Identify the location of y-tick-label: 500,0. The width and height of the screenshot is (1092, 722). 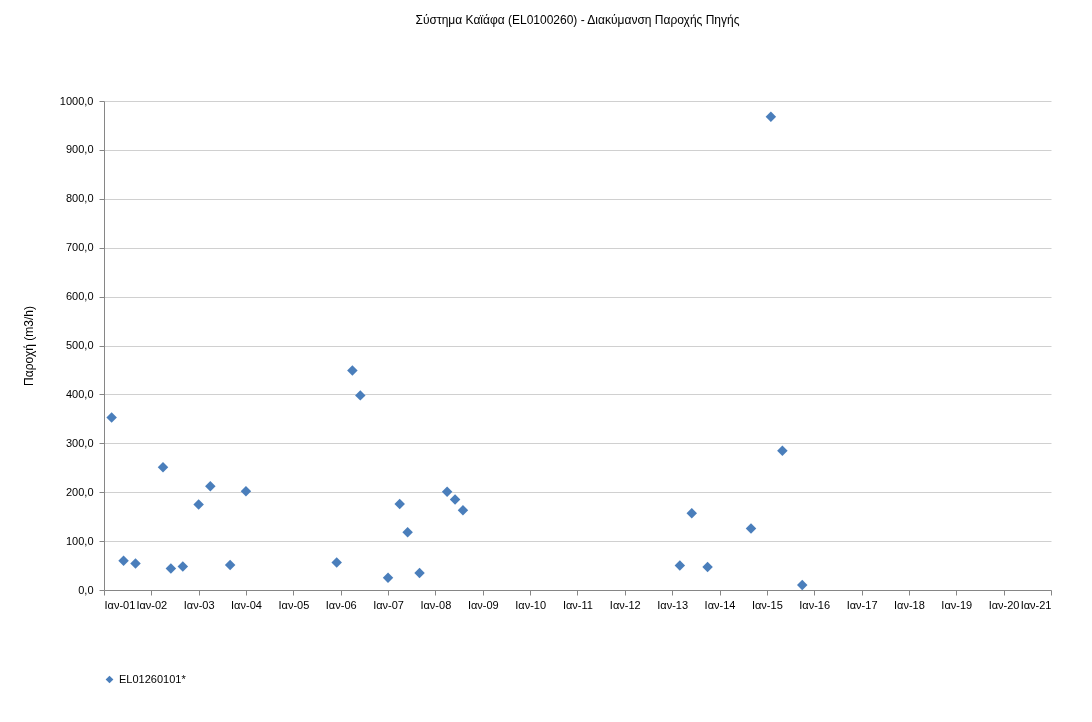
(79, 345).